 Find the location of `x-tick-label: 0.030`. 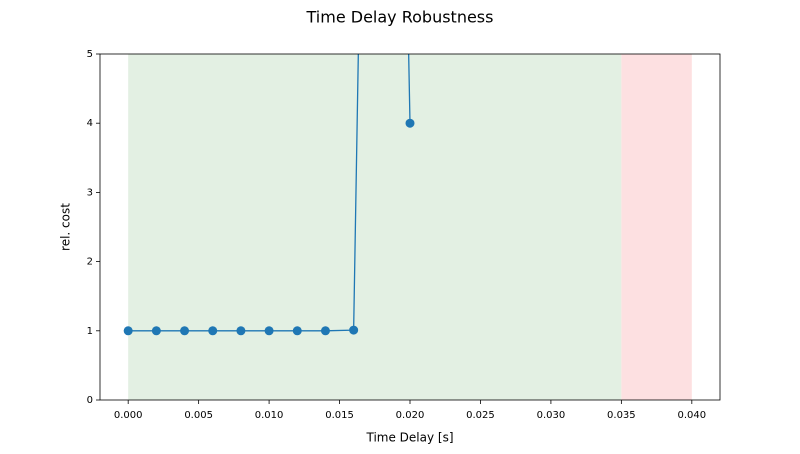

x-tick-label: 0.030 is located at coordinates (551, 415).